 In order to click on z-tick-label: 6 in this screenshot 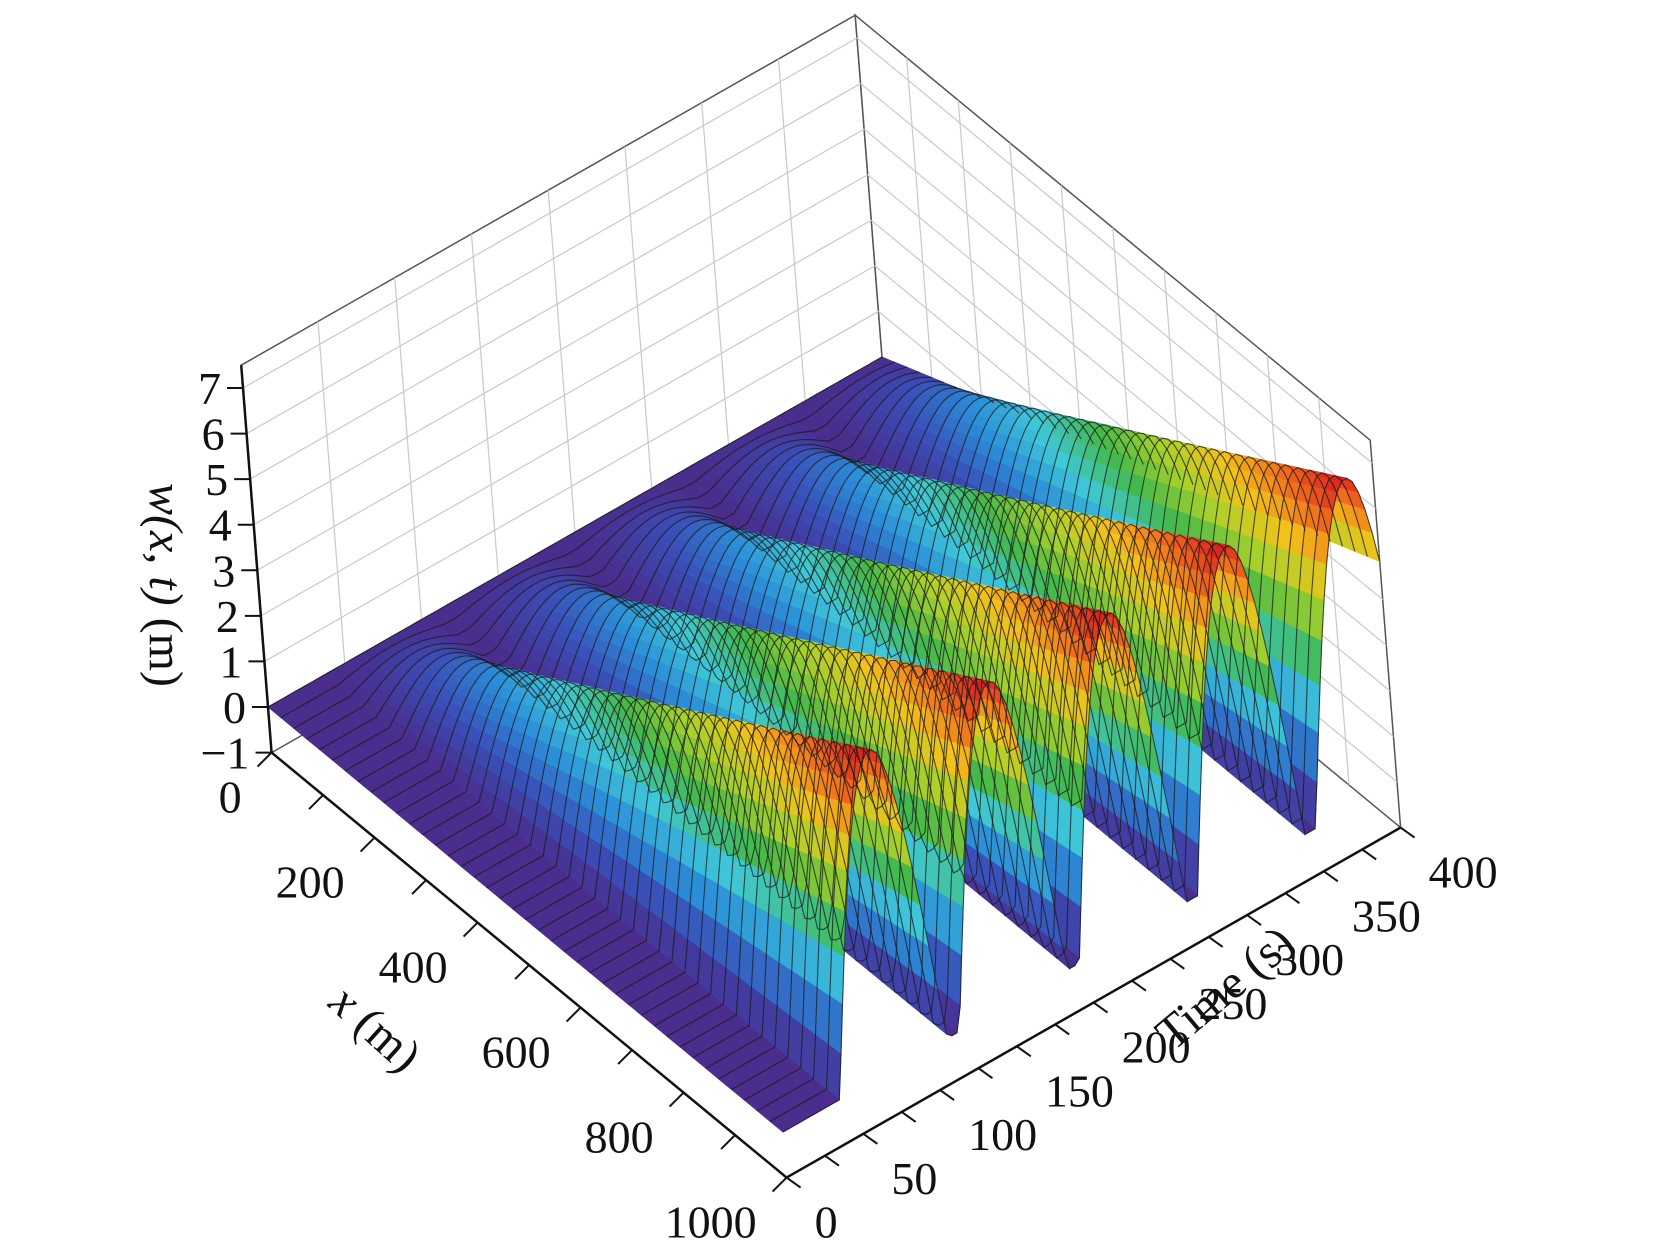, I will do `click(213, 434)`.